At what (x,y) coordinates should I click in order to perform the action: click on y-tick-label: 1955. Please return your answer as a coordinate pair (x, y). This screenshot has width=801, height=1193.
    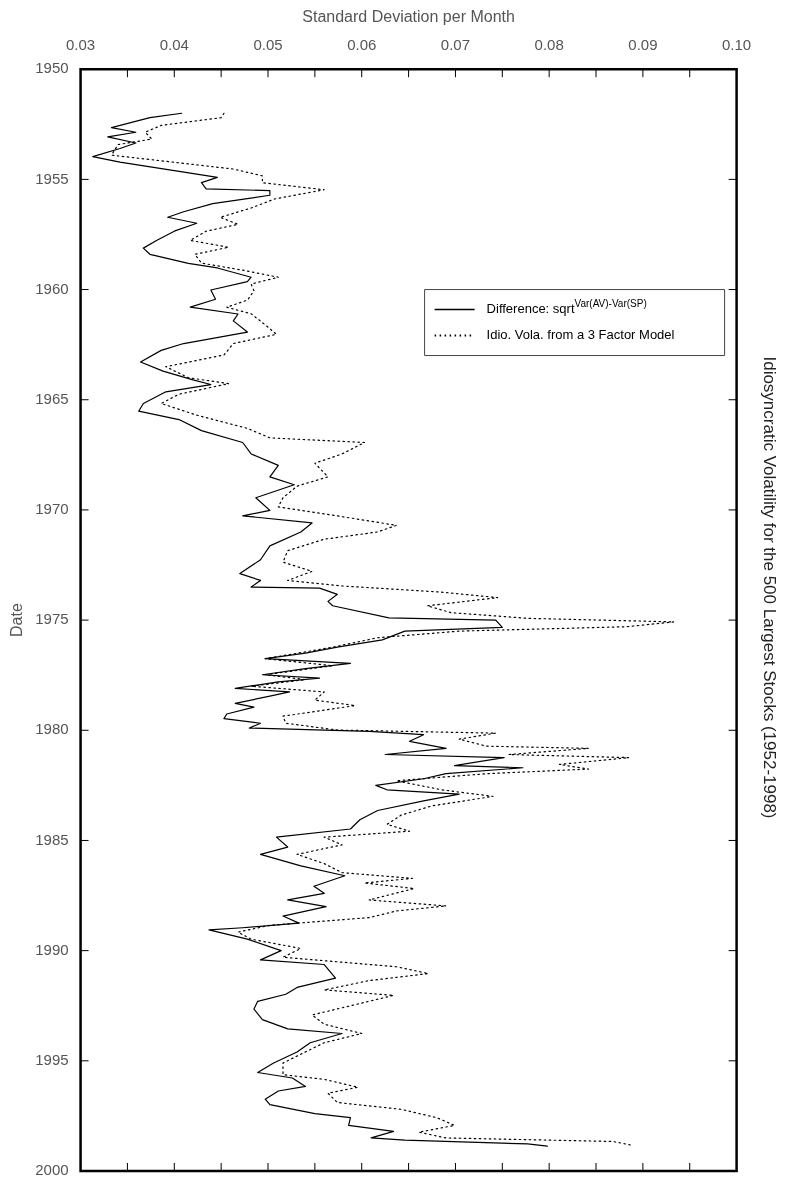
    Looking at the image, I should click on (52, 178).